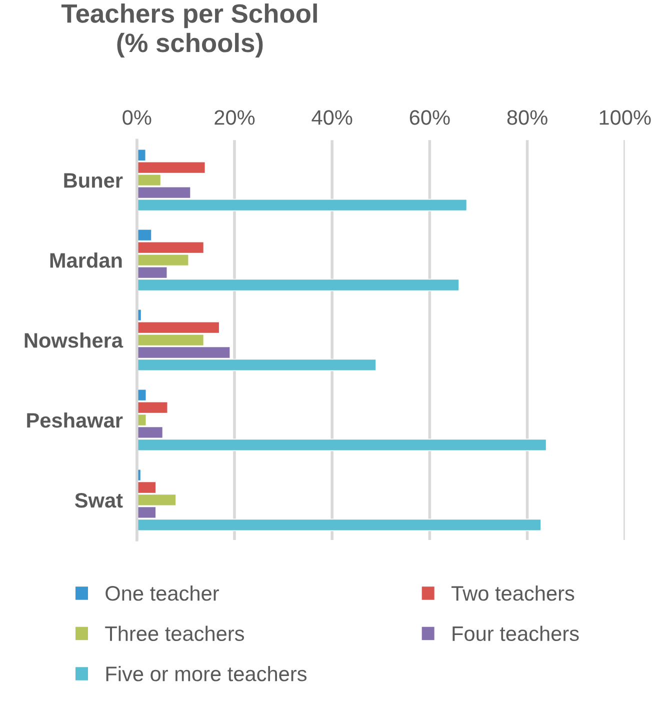 This screenshot has width=655, height=704. Describe the element at coordinates (75, 420) in the screenshot. I see `y-tick-label: Peshawar` at that location.